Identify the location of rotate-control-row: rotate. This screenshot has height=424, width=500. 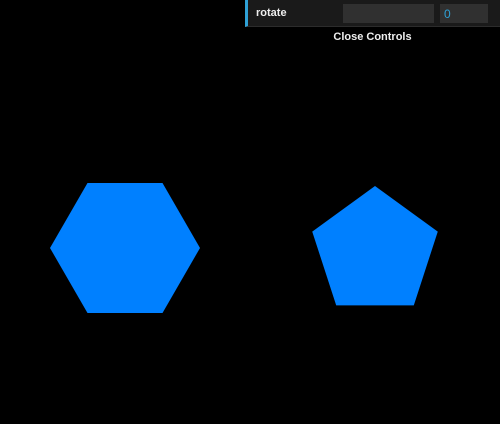
(372, 13).